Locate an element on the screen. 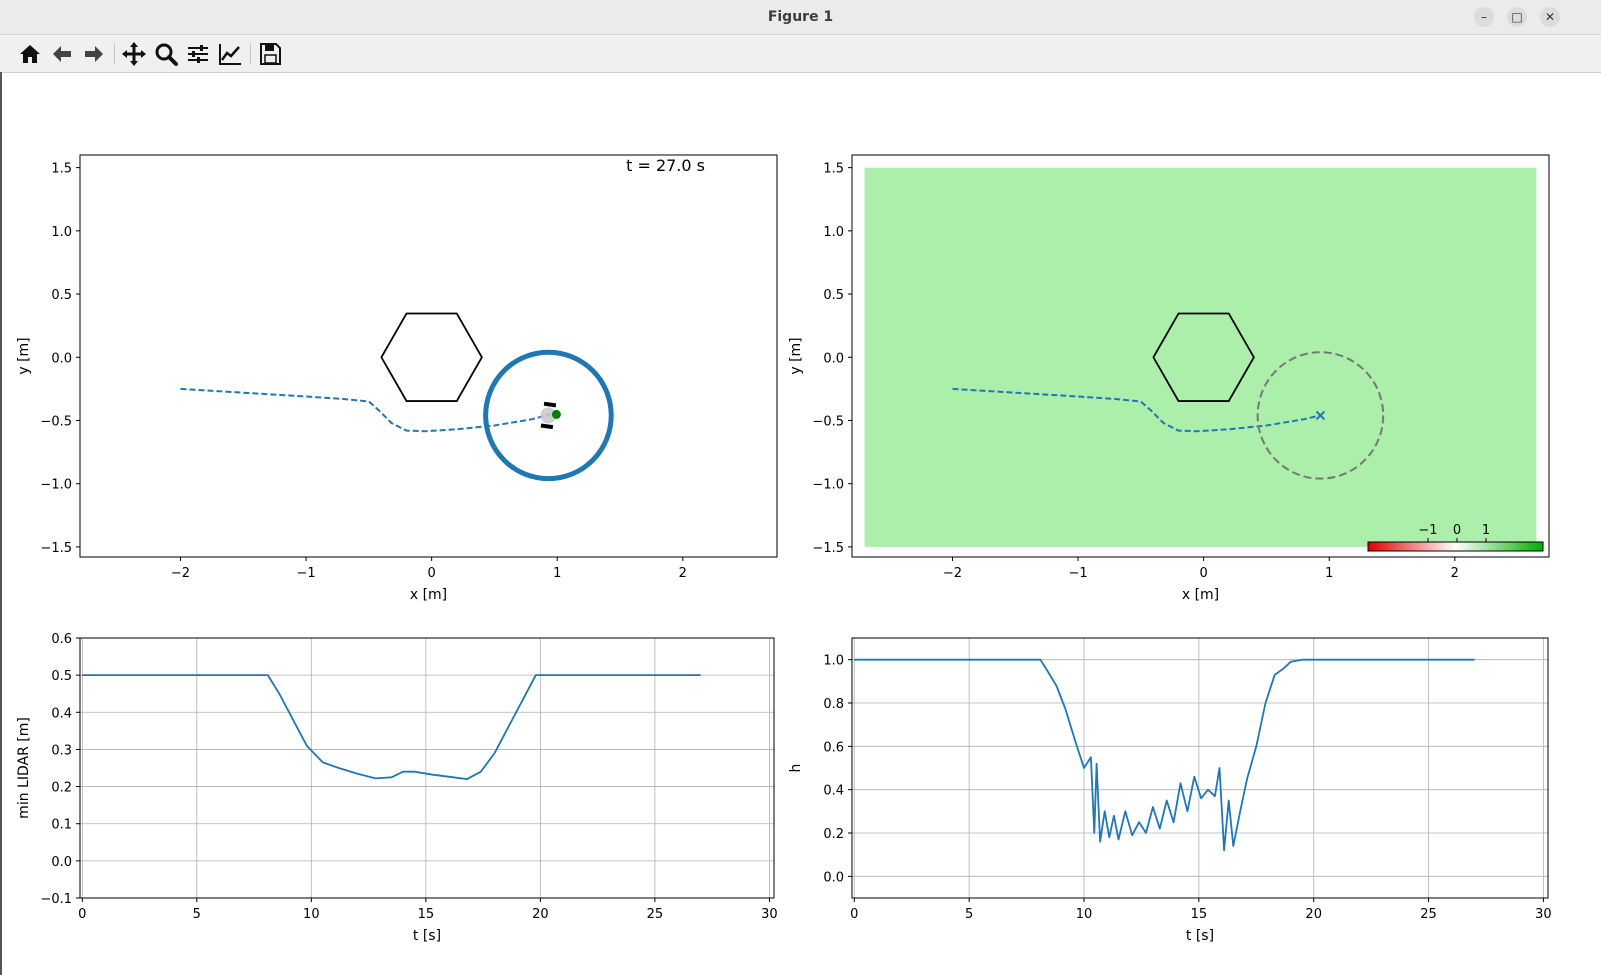  edit-axis-icon is located at coordinates (230, 54).